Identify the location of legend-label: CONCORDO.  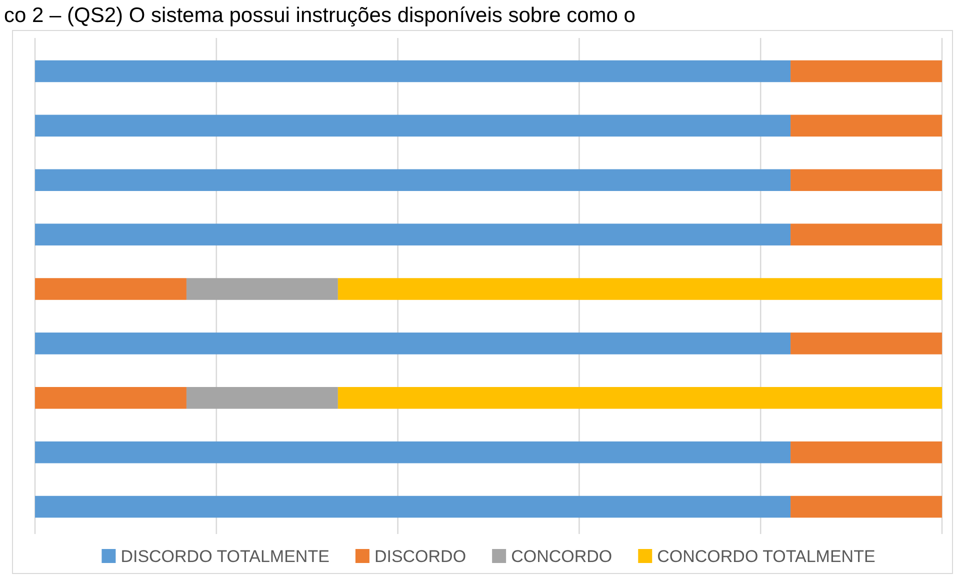
(561, 556).